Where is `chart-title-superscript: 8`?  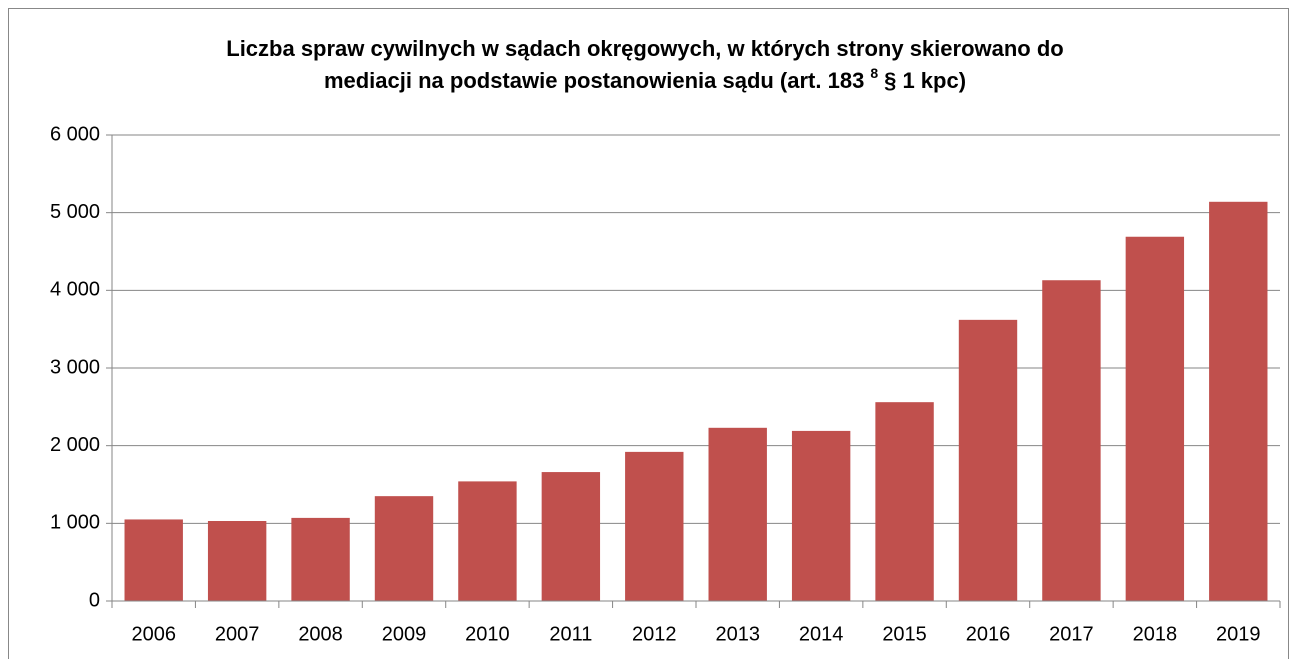
chart-title-superscript: 8 is located at coordinates (874, 73).